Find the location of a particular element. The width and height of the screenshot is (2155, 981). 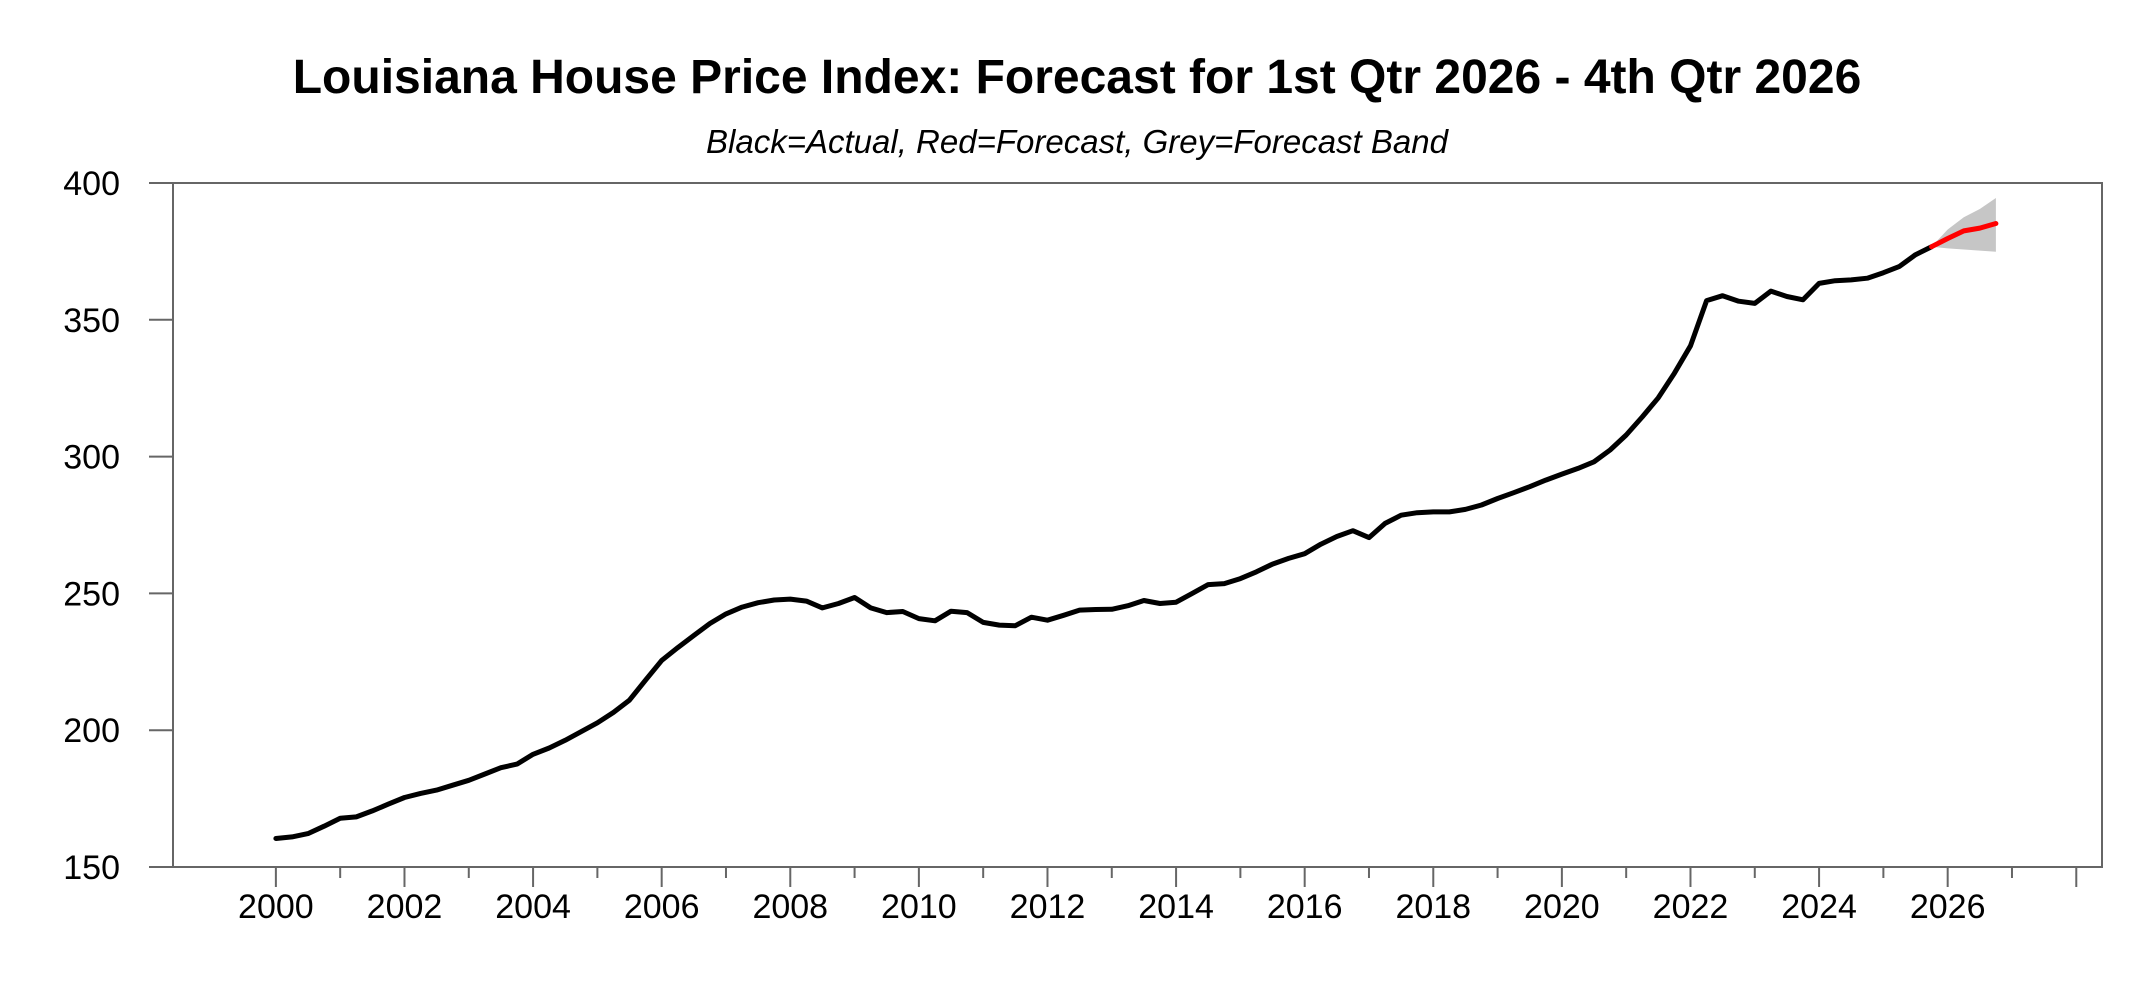

x-axis-tick-label: 2004 is located at coordinates (533, 907).